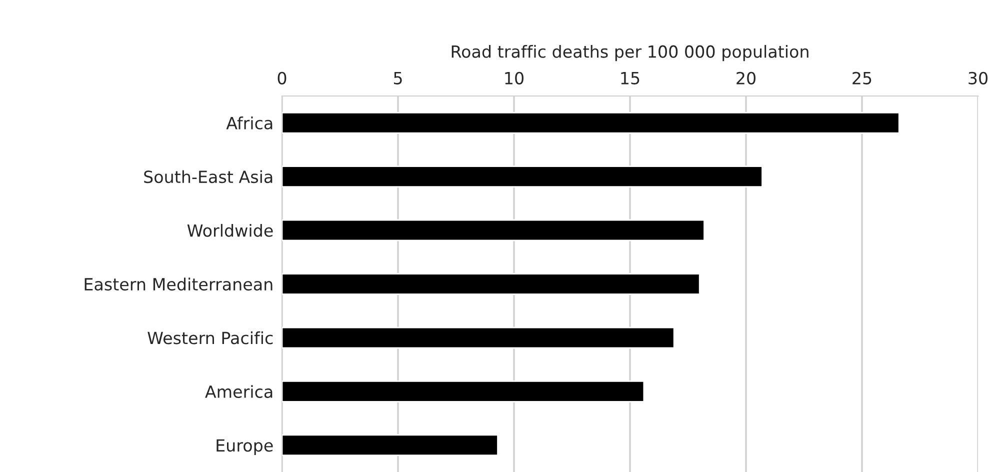 The image size is (996, 472). What do you see at coordinates (514, 78) in the screenshot?
I see `x-tick-label: 10` at bounding box center [514, 78].